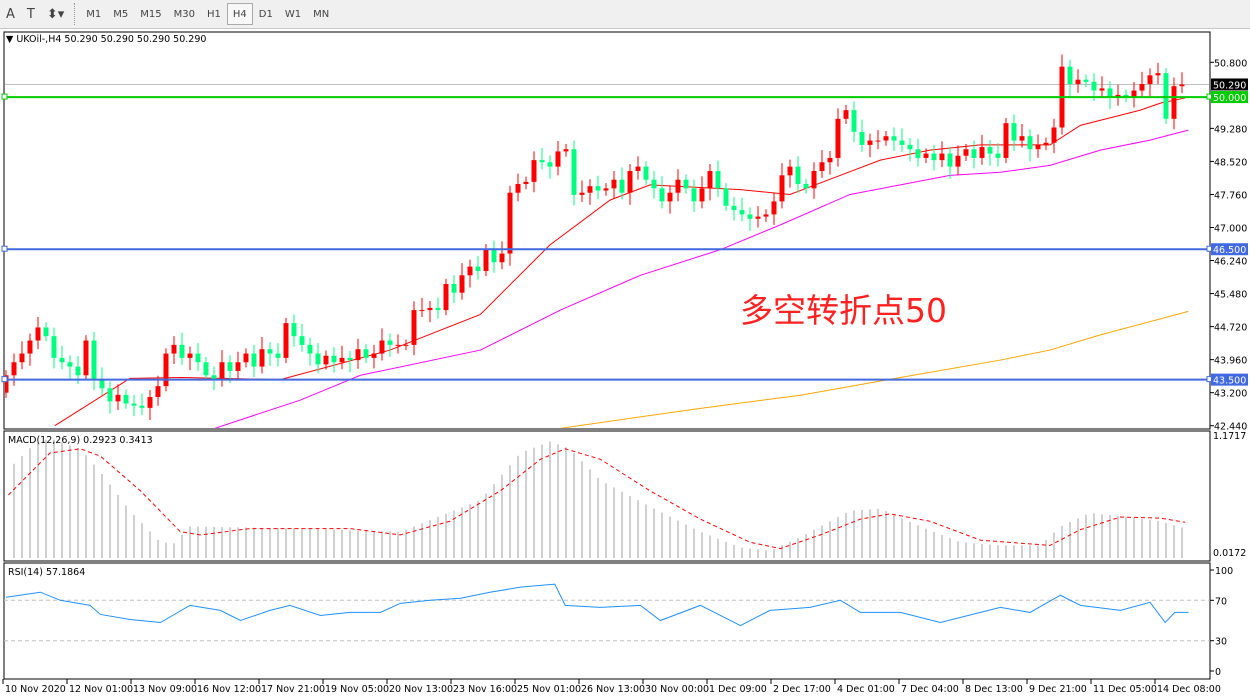  Describe the element at coordinates (55, 14) in the screenshot. I see `arrows-icon: ⬍▾` at that location.